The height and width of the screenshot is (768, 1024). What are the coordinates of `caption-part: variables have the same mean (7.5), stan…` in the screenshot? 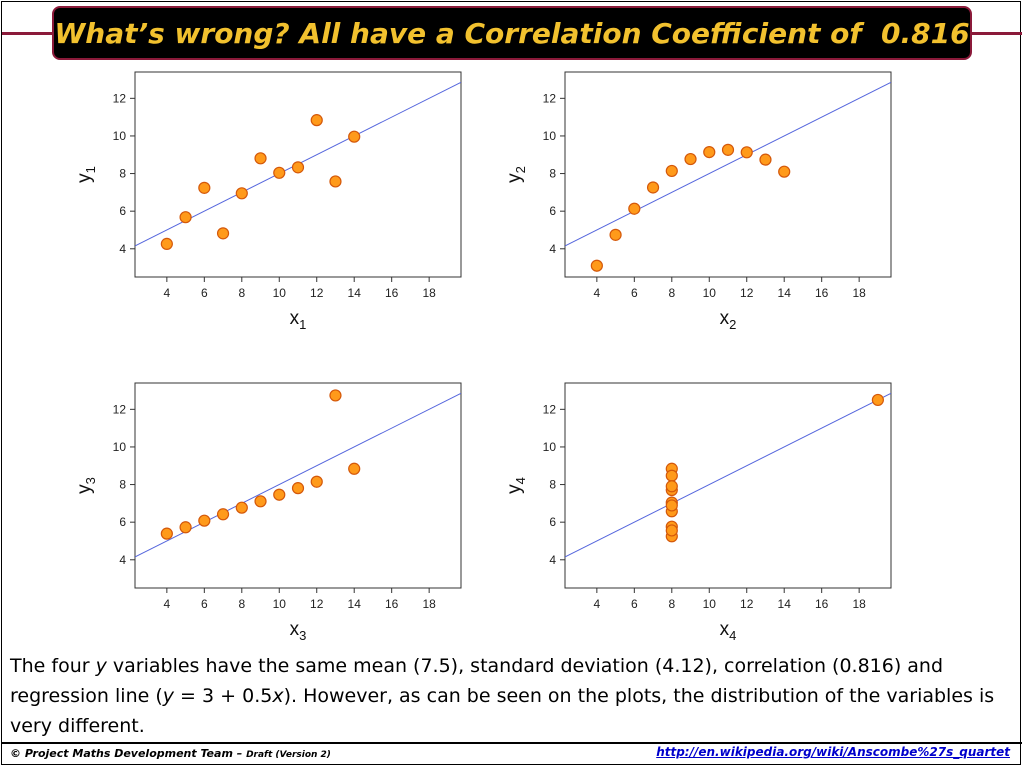 It's located at (477, 681).